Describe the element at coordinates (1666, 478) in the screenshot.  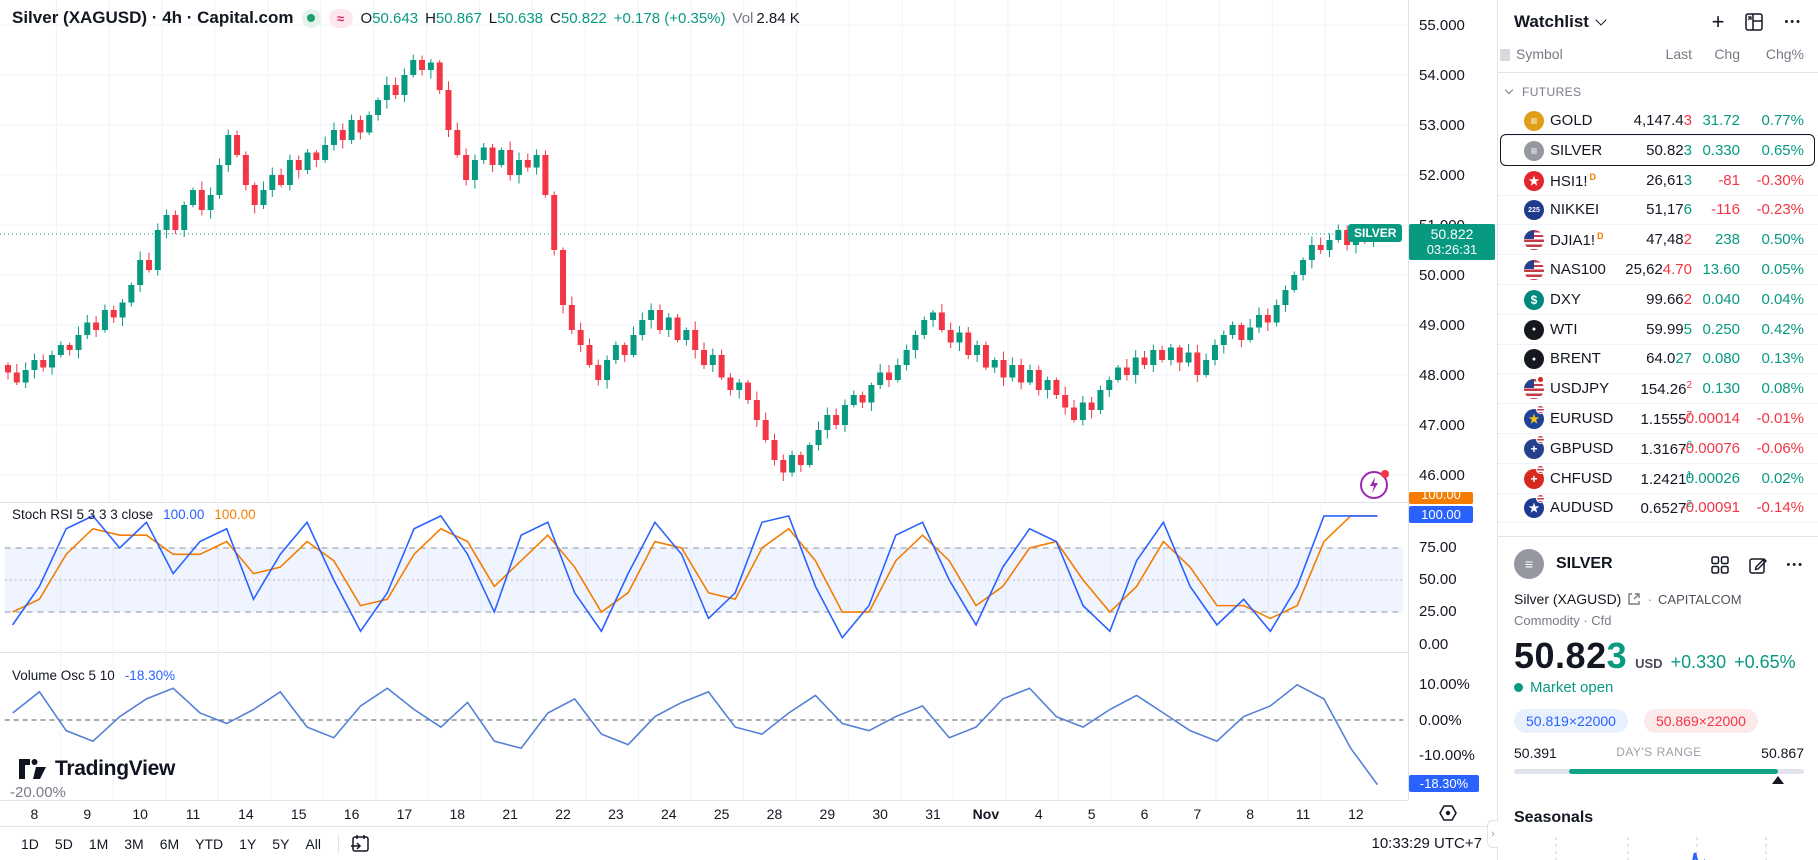
I see `last-price-cell: 1.24211` at that location.